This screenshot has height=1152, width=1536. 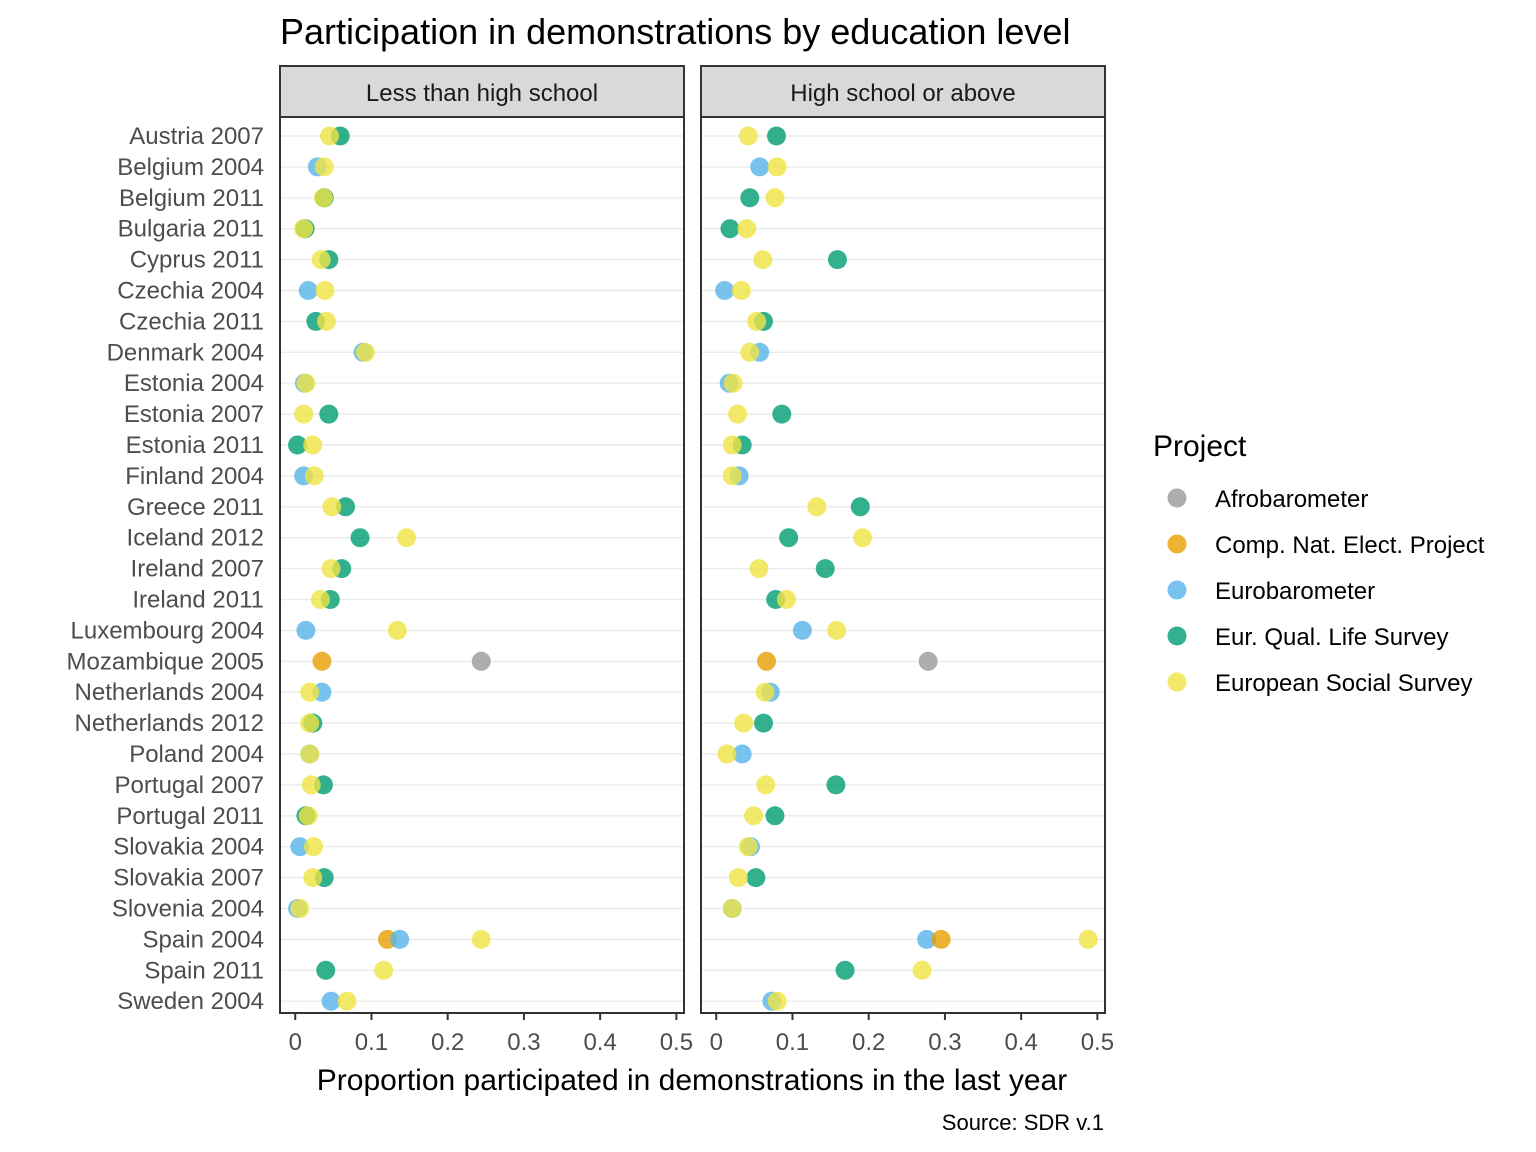 I want to click on legend-key-cnep, so click(x=1177, y=544).